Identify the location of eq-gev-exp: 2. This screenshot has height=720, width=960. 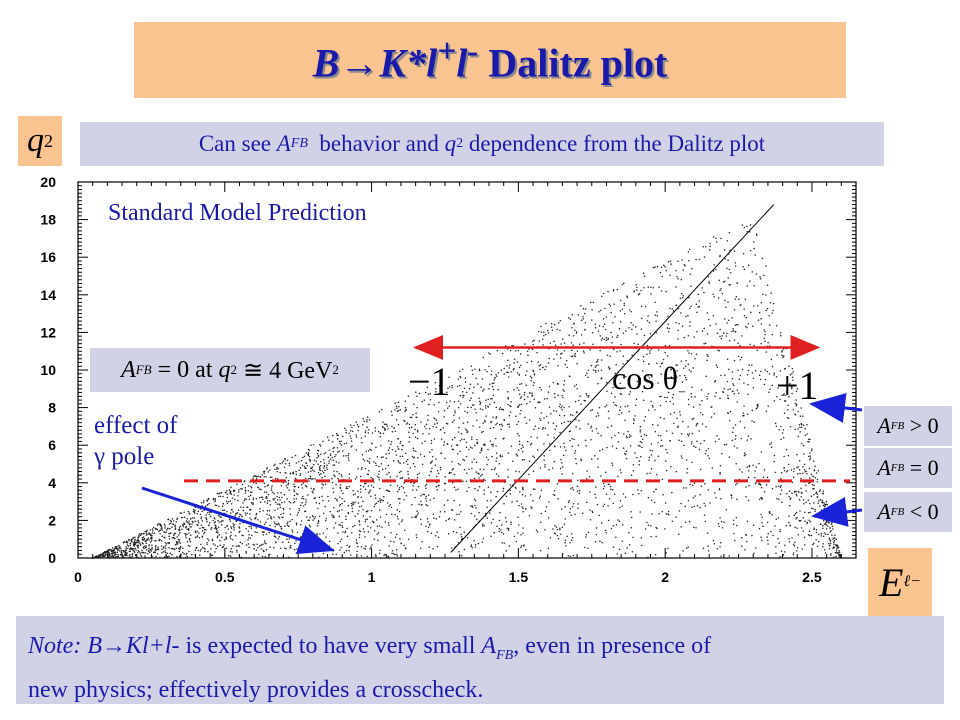
(335, 369).